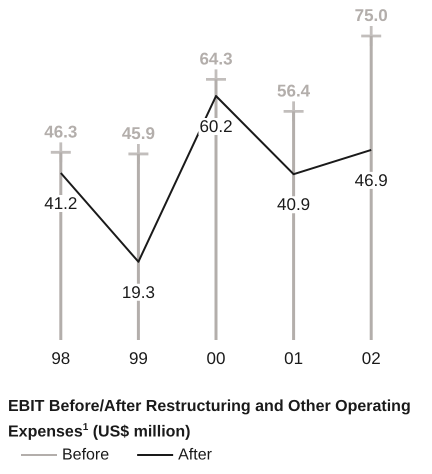 This screenshot has height=474, width=432. I want to click on data-label: 19.3, so click(138, 292).